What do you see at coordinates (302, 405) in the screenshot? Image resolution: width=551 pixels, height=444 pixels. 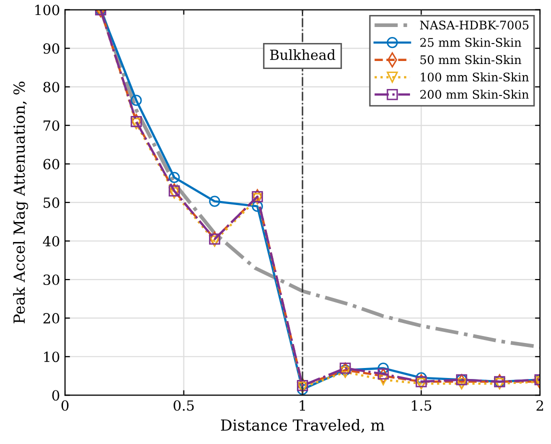 I see `x-tick-label: 1` at bounding box center [302, 405].